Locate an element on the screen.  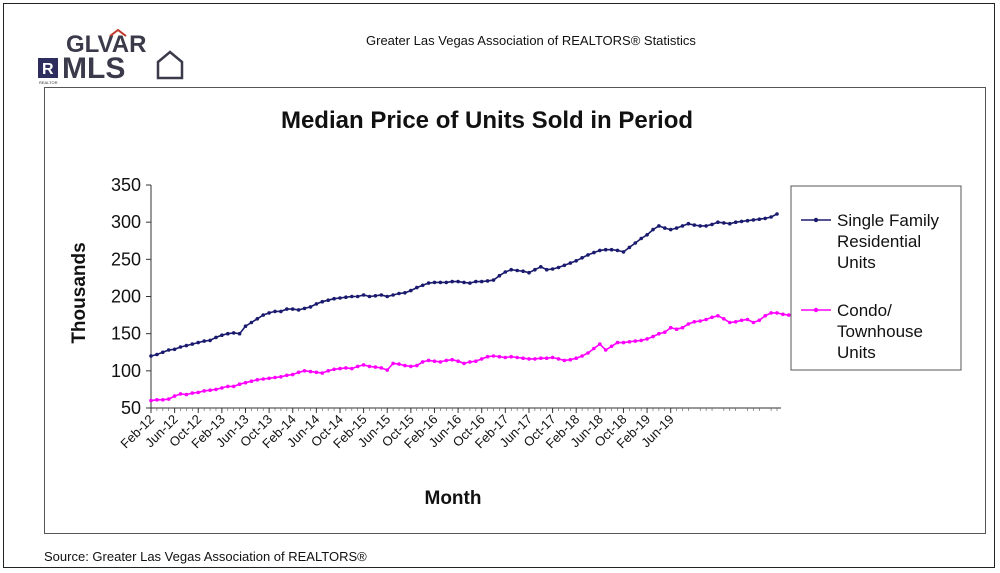
series-line-condo is located at coordinates (476, 357).